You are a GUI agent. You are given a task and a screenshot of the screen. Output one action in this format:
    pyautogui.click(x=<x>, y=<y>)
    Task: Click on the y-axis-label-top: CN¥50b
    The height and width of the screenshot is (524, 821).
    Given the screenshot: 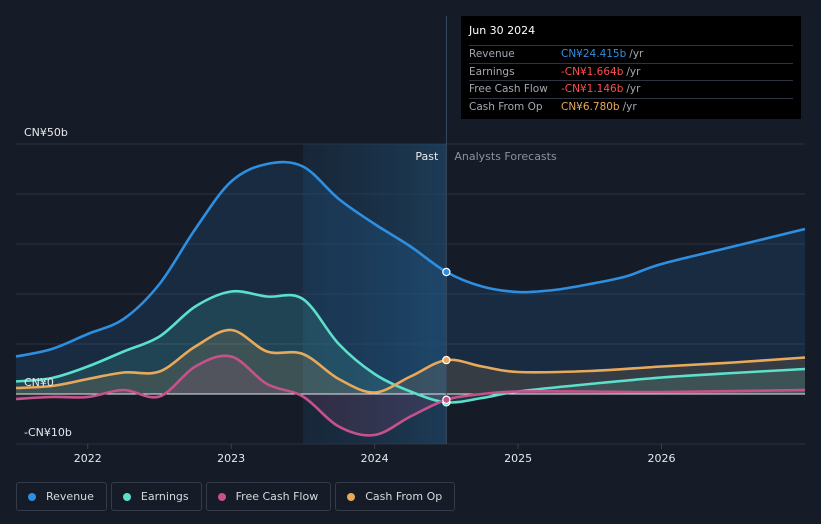 What is the action you would take?
    pyautogui.click(x=46, y=132)
    